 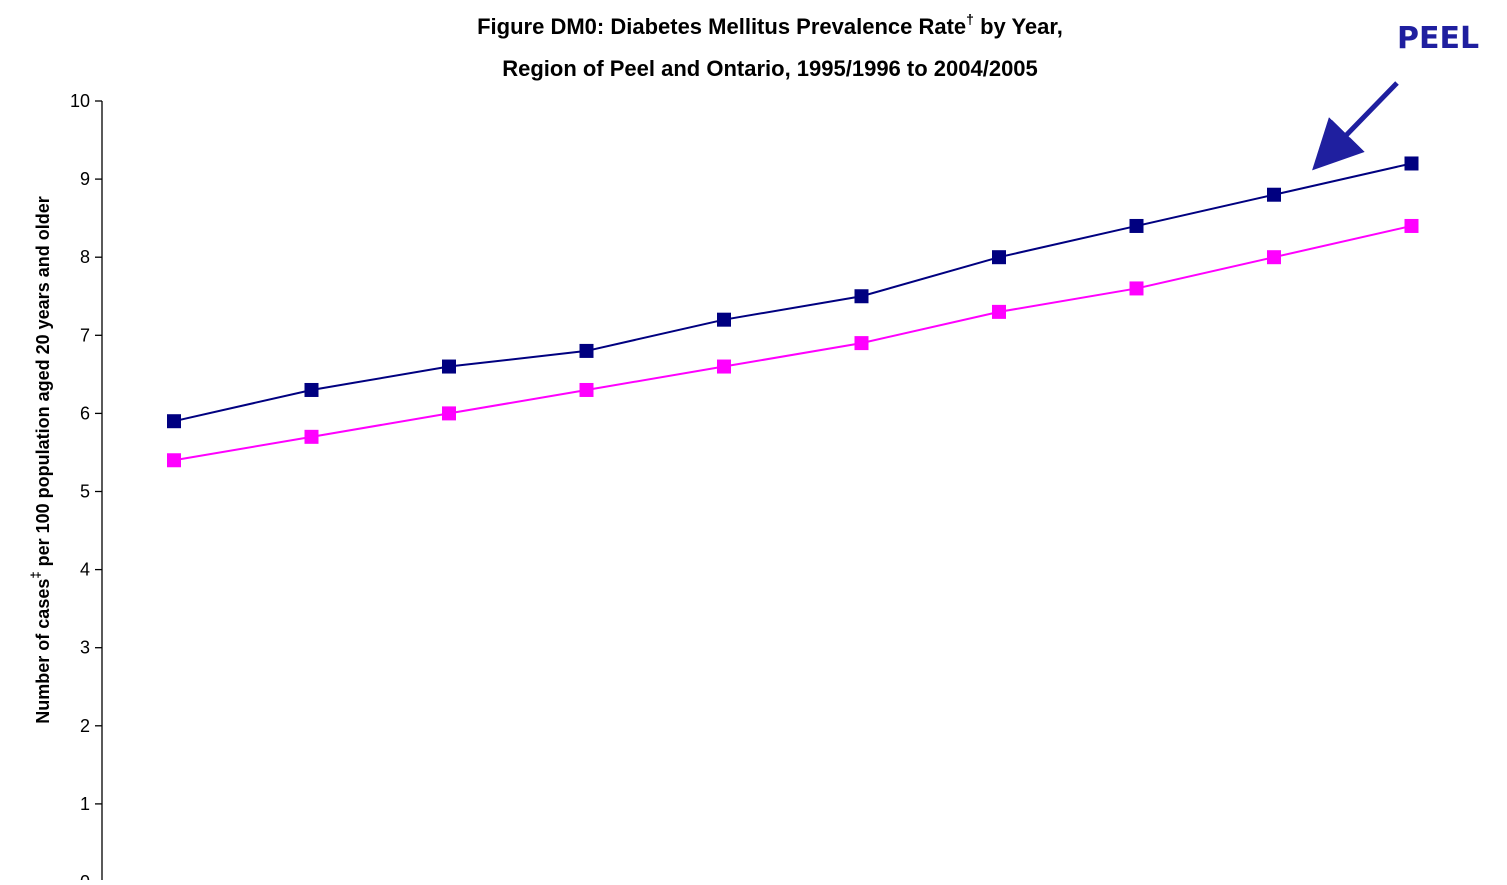 What do you see at coordinates (85, 876) in the screenshot?
I see `y-tick-label: 0` at bounding box center [85, 876].